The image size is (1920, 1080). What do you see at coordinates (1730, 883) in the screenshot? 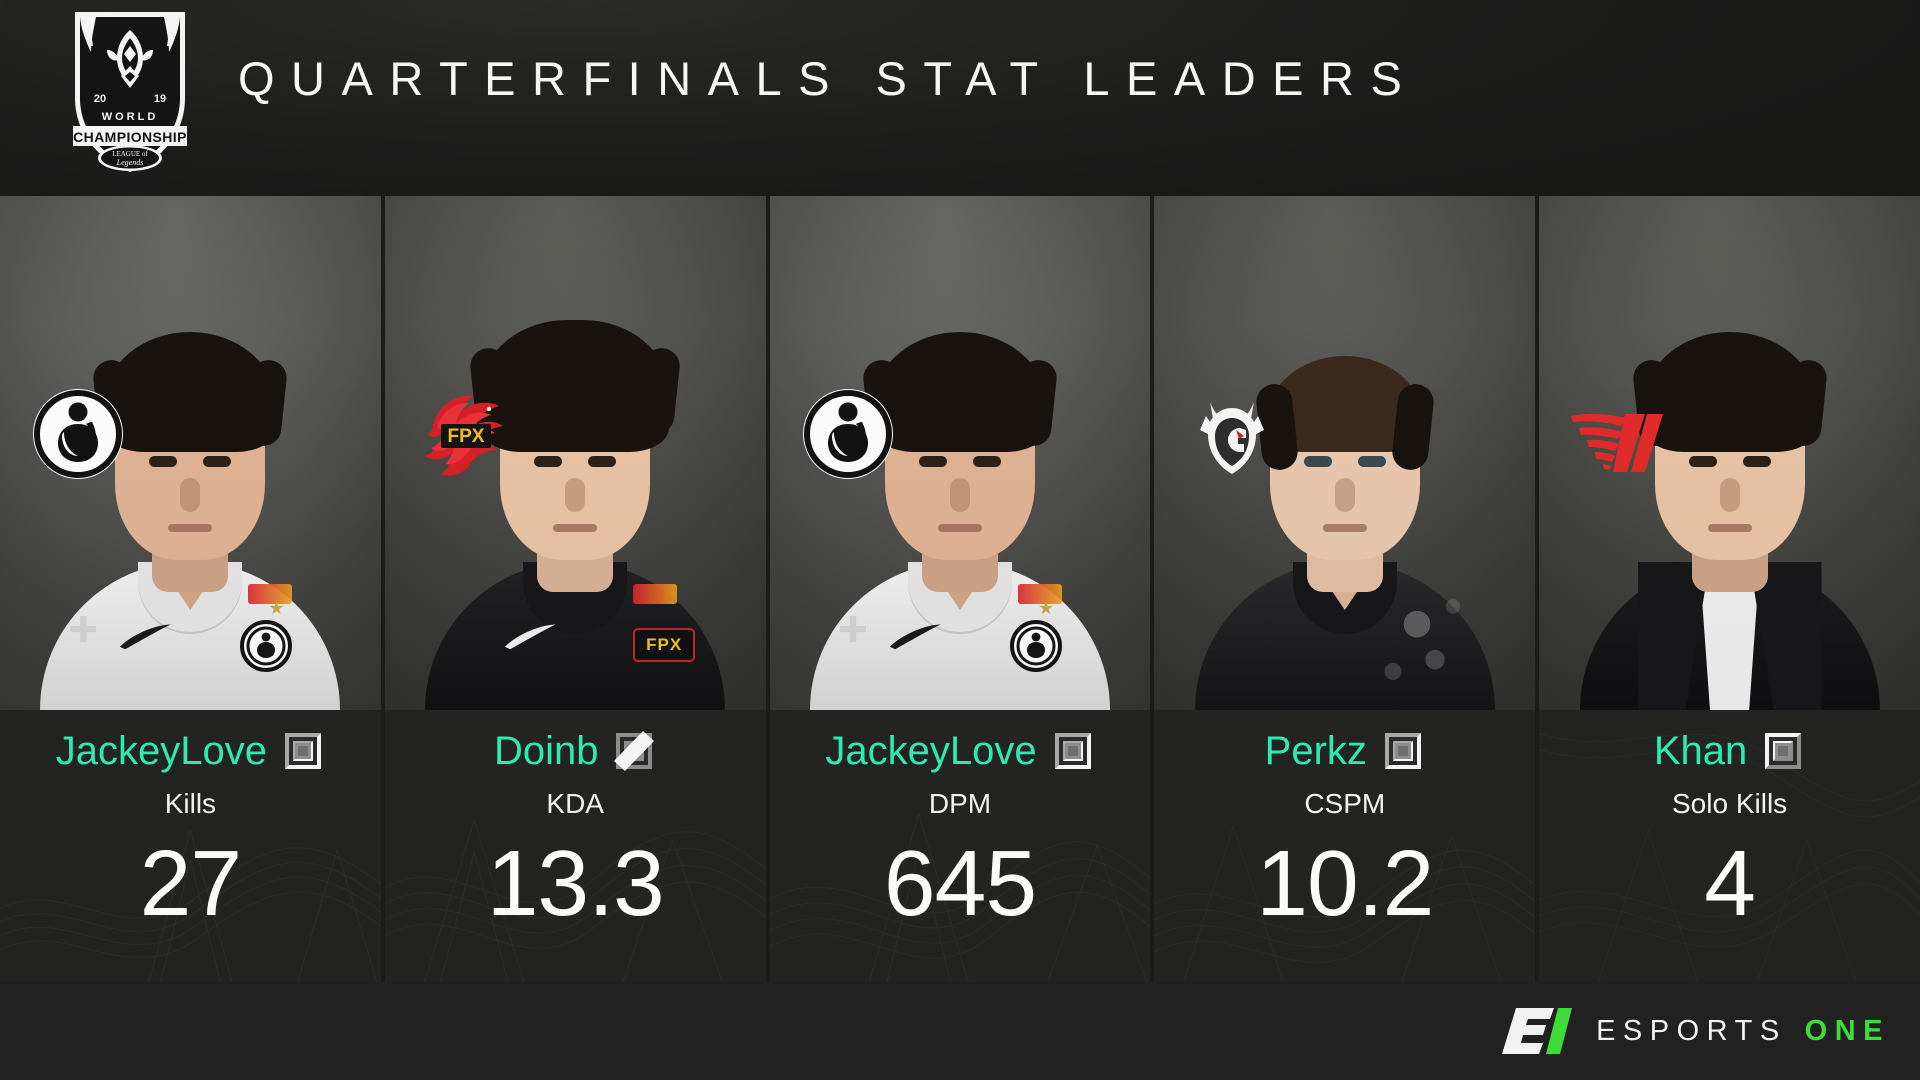
I see `stat-value: 4` at bounding box center [1730, 883].